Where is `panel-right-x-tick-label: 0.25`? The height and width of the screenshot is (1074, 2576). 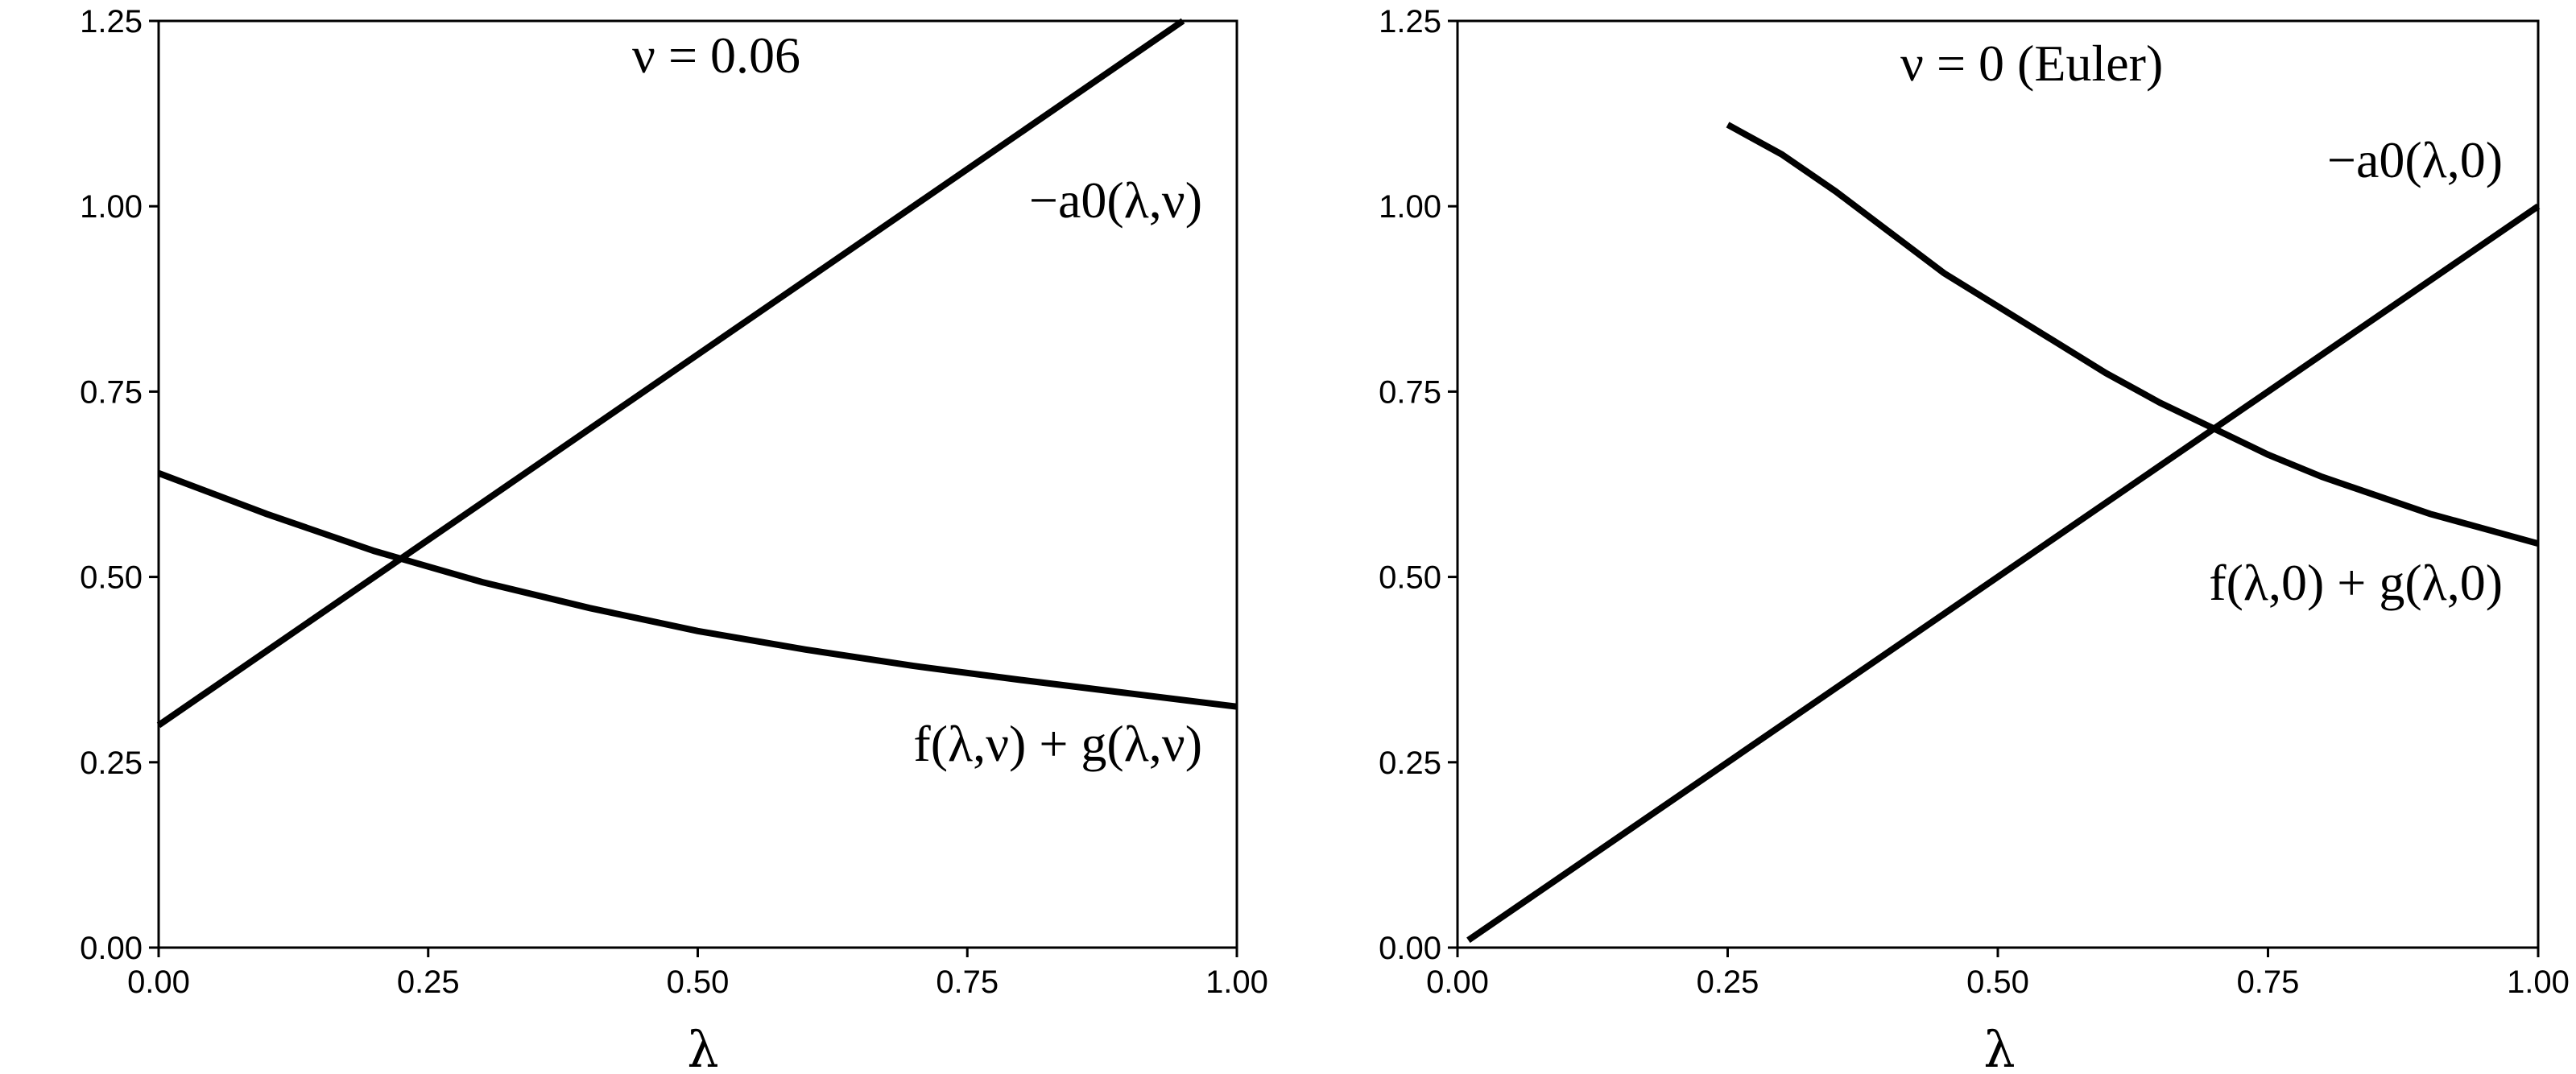
panel-right-x-tick-label: 0.25 is located at coordinates (1728, 983).